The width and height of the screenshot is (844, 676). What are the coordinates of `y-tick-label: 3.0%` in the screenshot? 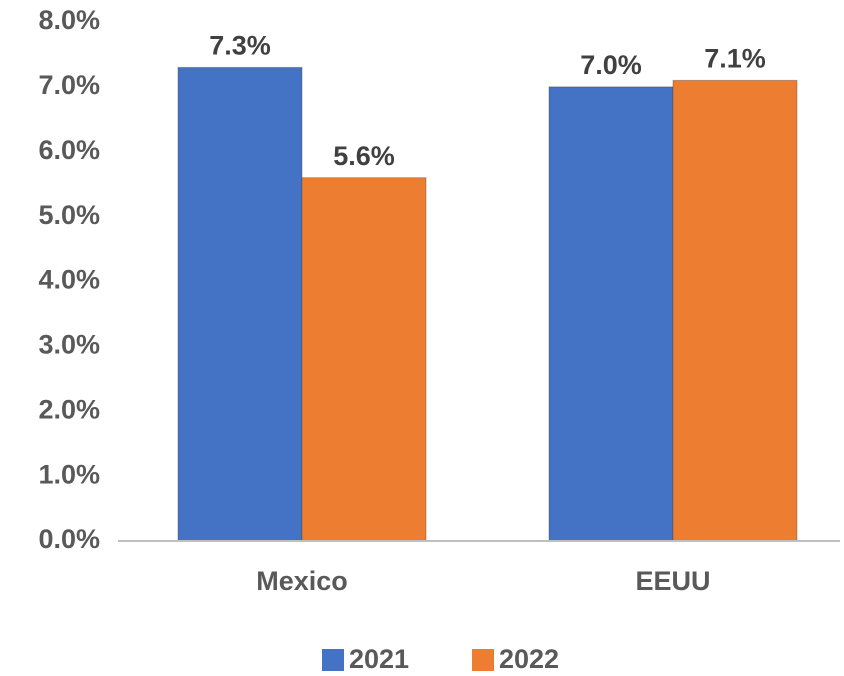 It's located at (69, 345).